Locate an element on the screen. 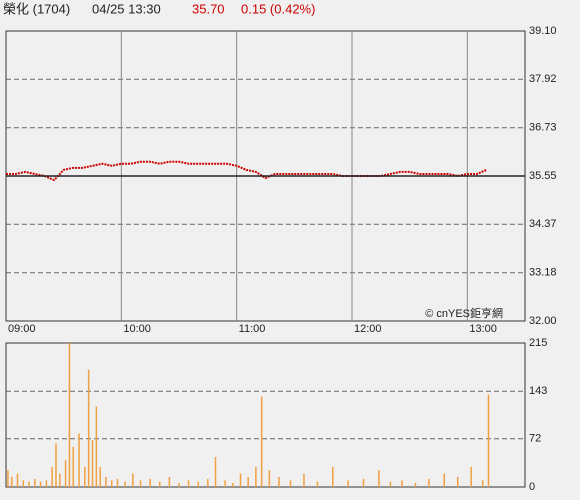 The image size is (580, 500). last-price: 35.70 is located at coordinates (208, 8).